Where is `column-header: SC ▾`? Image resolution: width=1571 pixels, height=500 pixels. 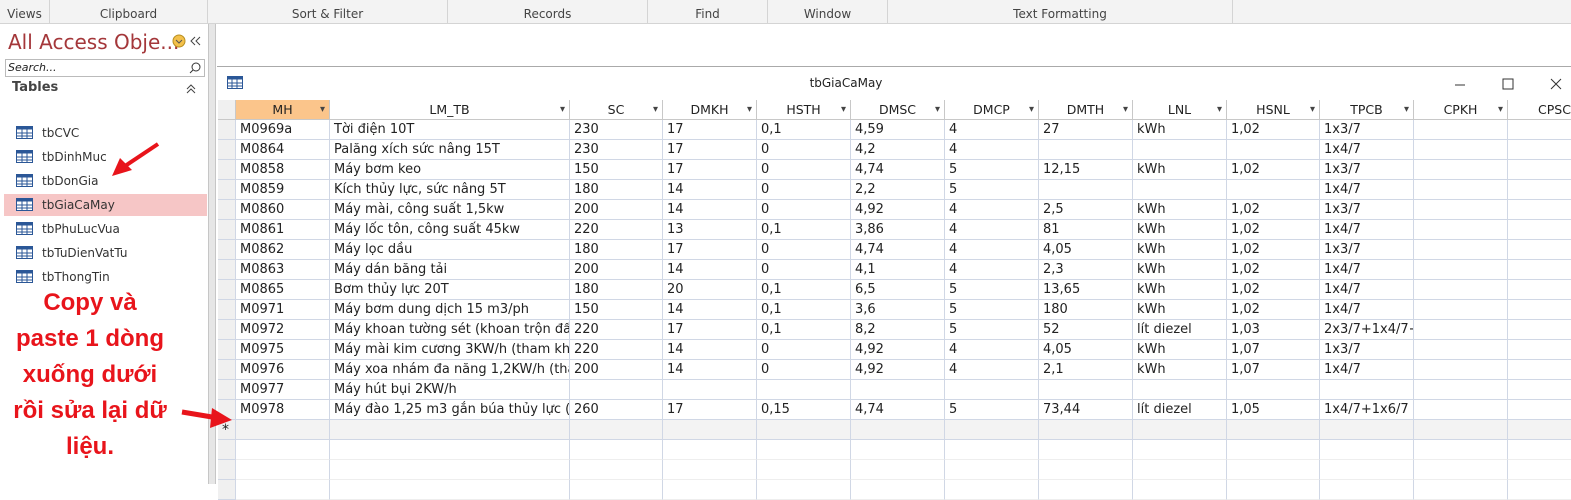 column-header: SC ▾ is located at coordinates (616, 110).